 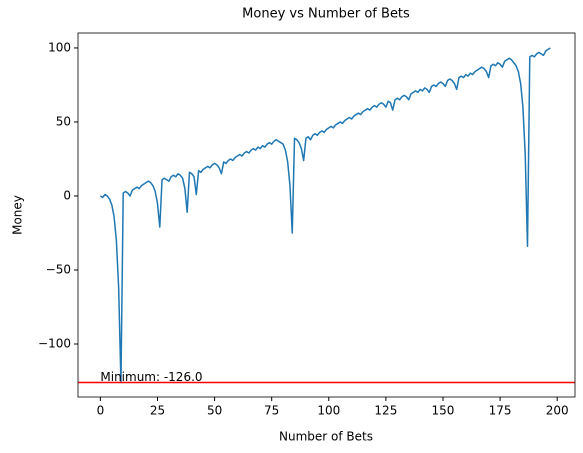 I want to click on x-tick-label: 100, so click(x=328, y=411).